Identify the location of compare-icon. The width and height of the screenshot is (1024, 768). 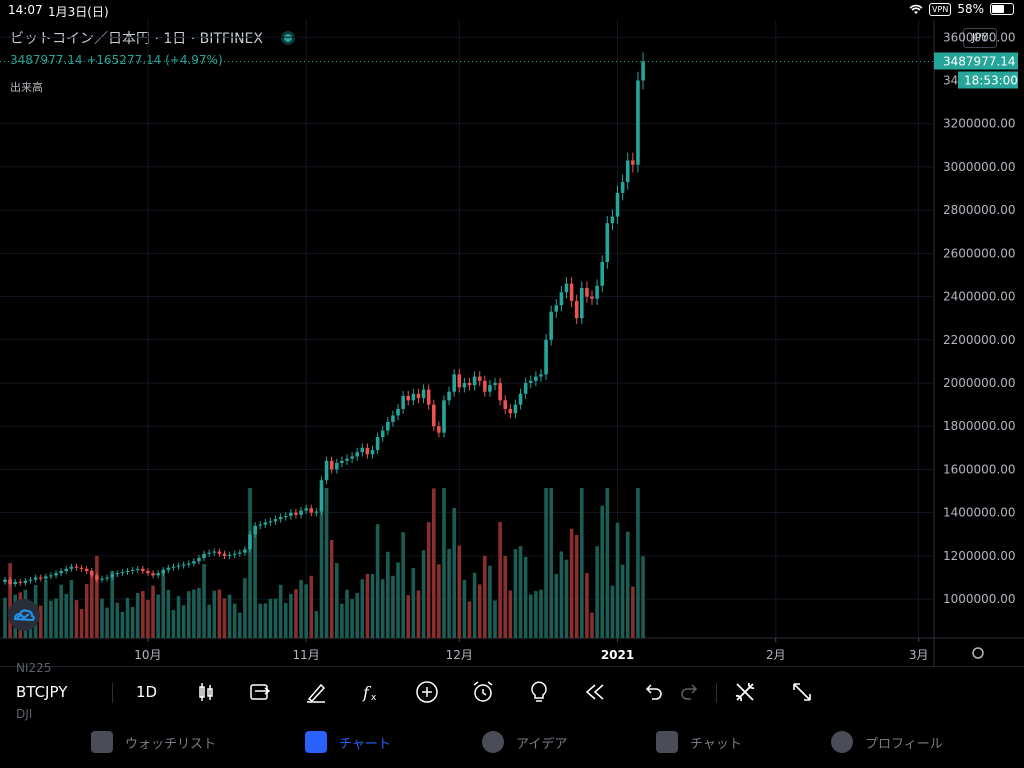
(260, 692).